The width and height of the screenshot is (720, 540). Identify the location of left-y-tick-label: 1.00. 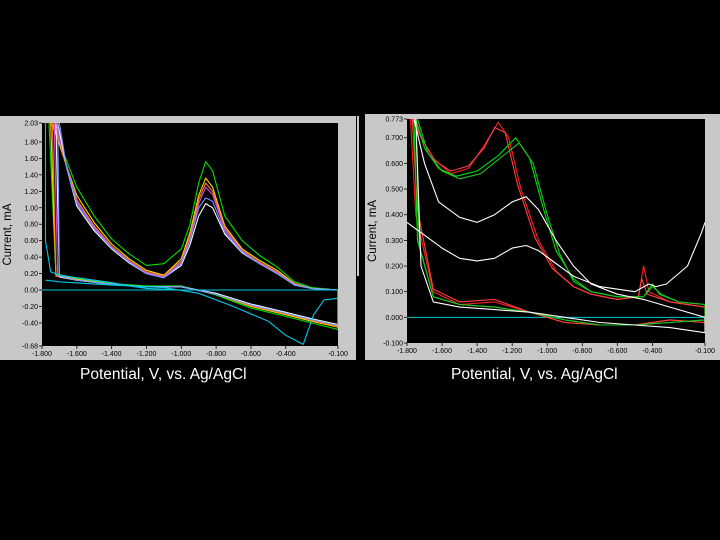
(31, 208).